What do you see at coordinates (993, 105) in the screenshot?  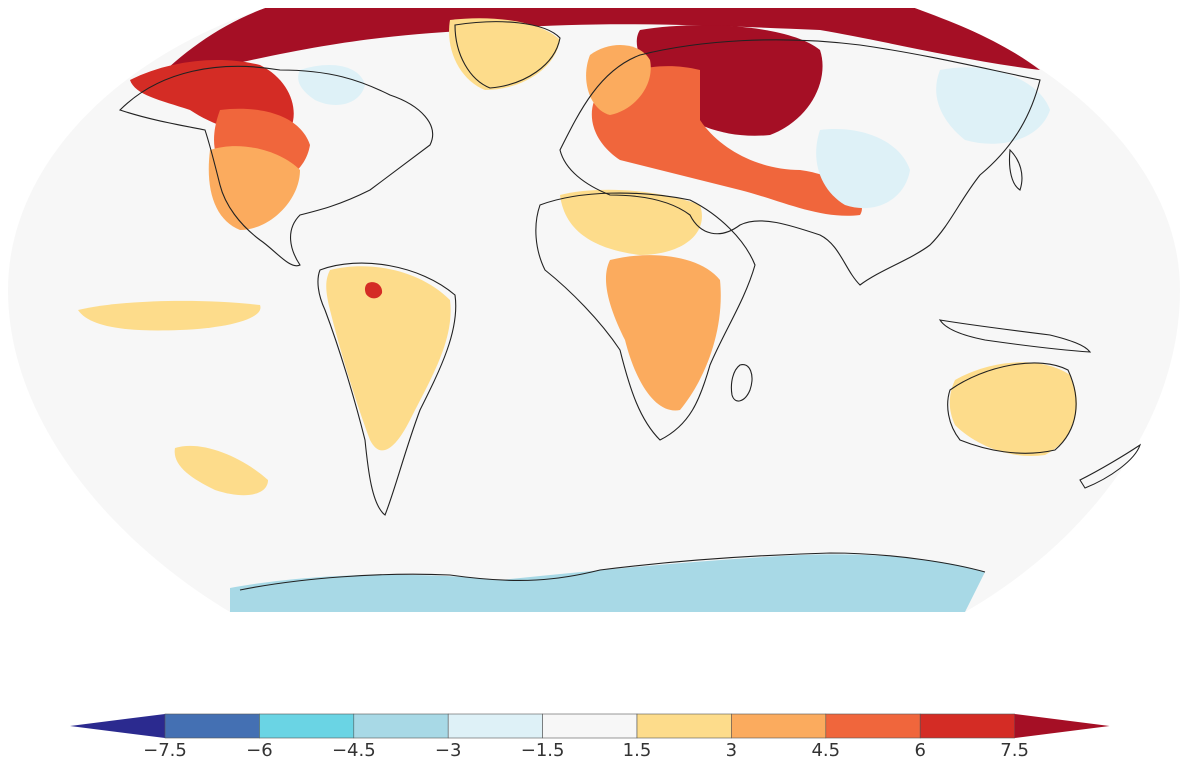 I see `region-eastern-siberia-cold` at bounding box center [993, 105].